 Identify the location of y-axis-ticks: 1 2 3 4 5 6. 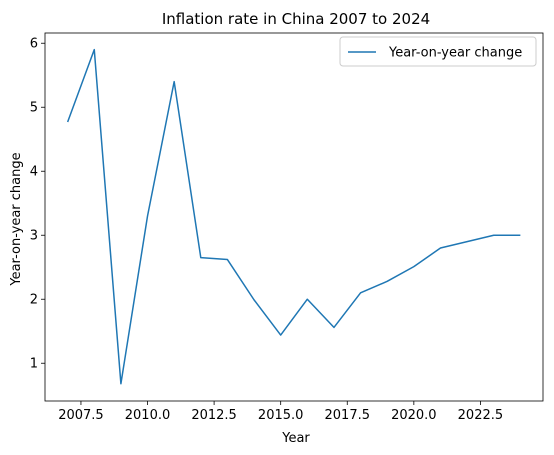
(37, 204).